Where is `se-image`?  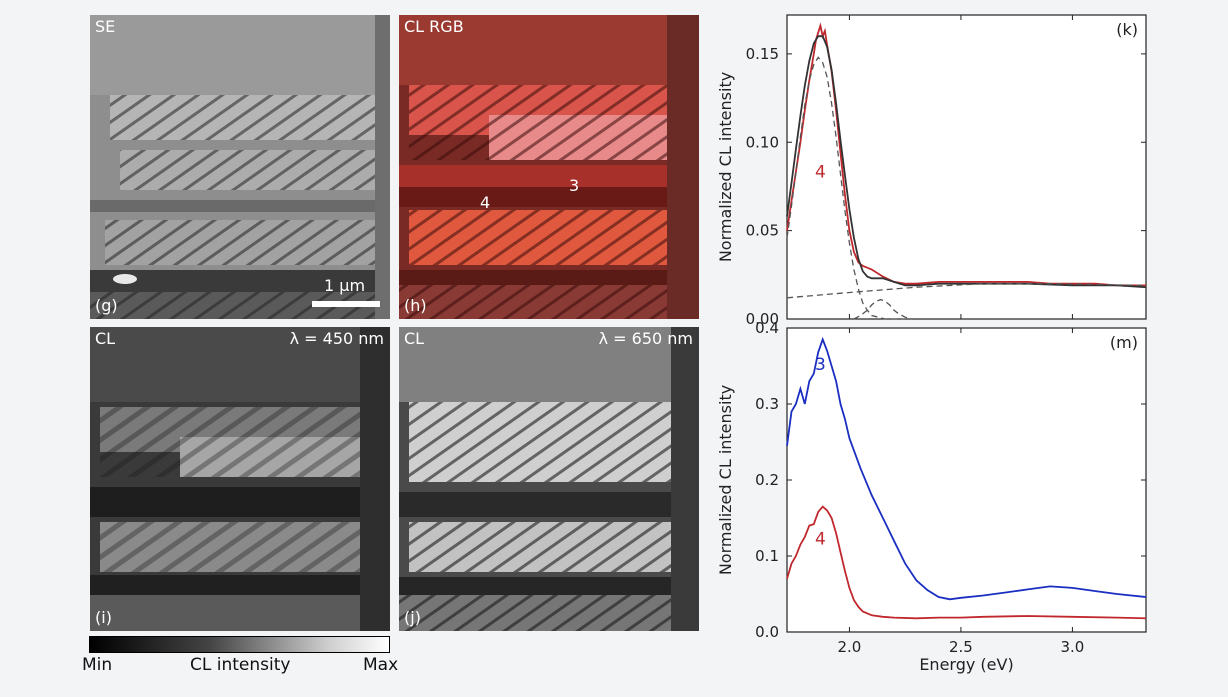
se-image is located at coordinates (240, 167).